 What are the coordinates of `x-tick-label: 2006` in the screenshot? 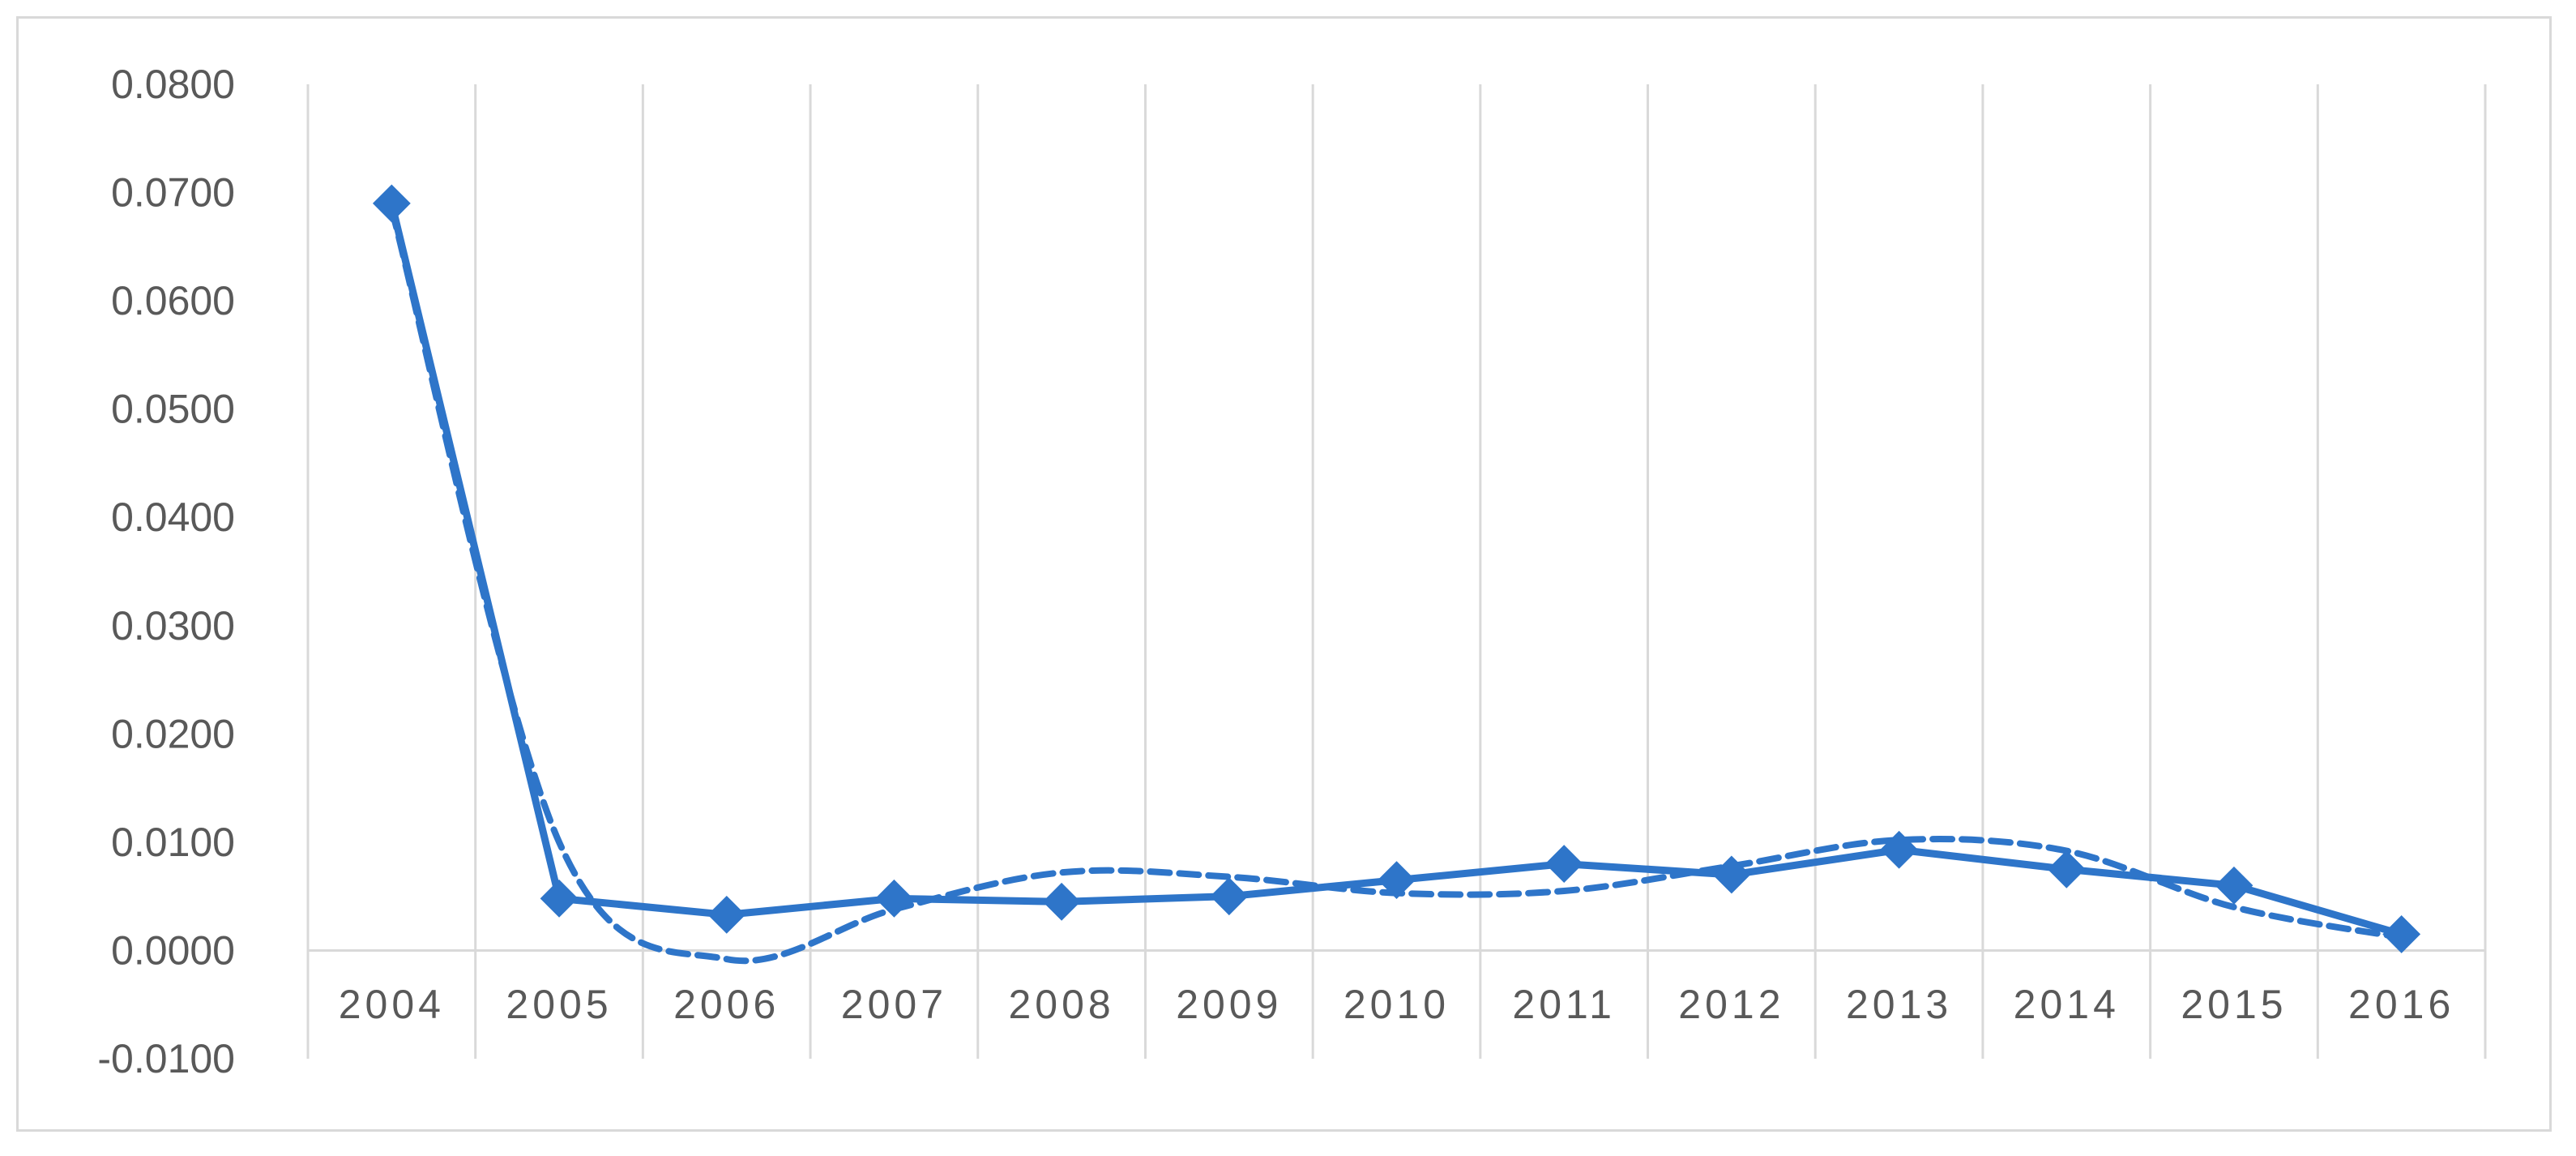 It's located at (726, 1004).